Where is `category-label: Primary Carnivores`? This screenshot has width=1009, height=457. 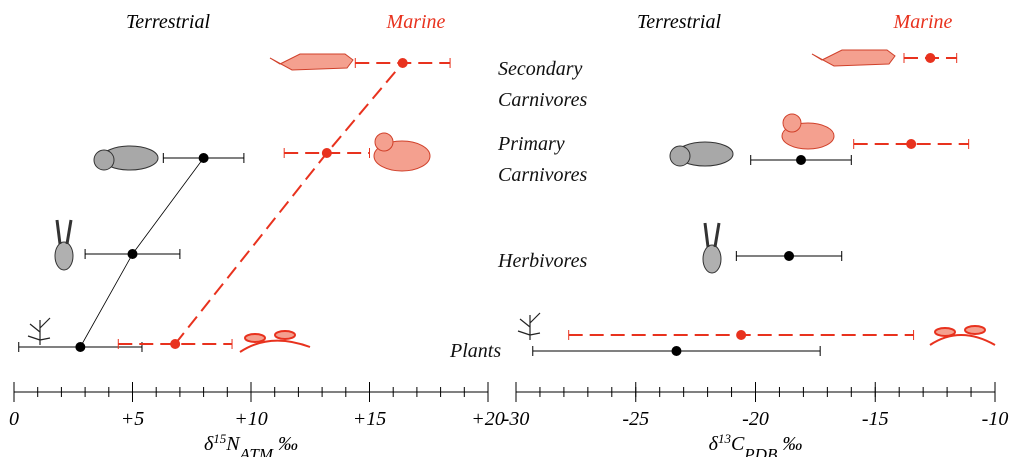
category-label: Primary Carnivores is located at coordinates (543, 159).